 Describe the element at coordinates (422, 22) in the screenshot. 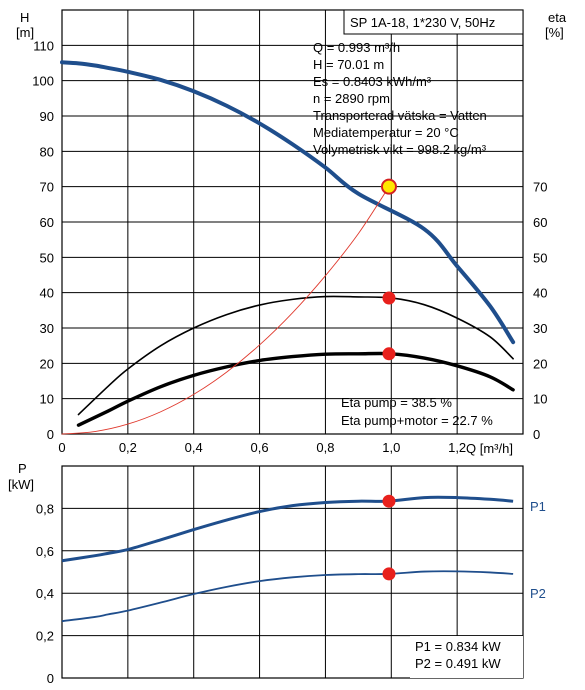

I see `title-text: SP 1A-18, 1*230 V, 50Hz` at that location.